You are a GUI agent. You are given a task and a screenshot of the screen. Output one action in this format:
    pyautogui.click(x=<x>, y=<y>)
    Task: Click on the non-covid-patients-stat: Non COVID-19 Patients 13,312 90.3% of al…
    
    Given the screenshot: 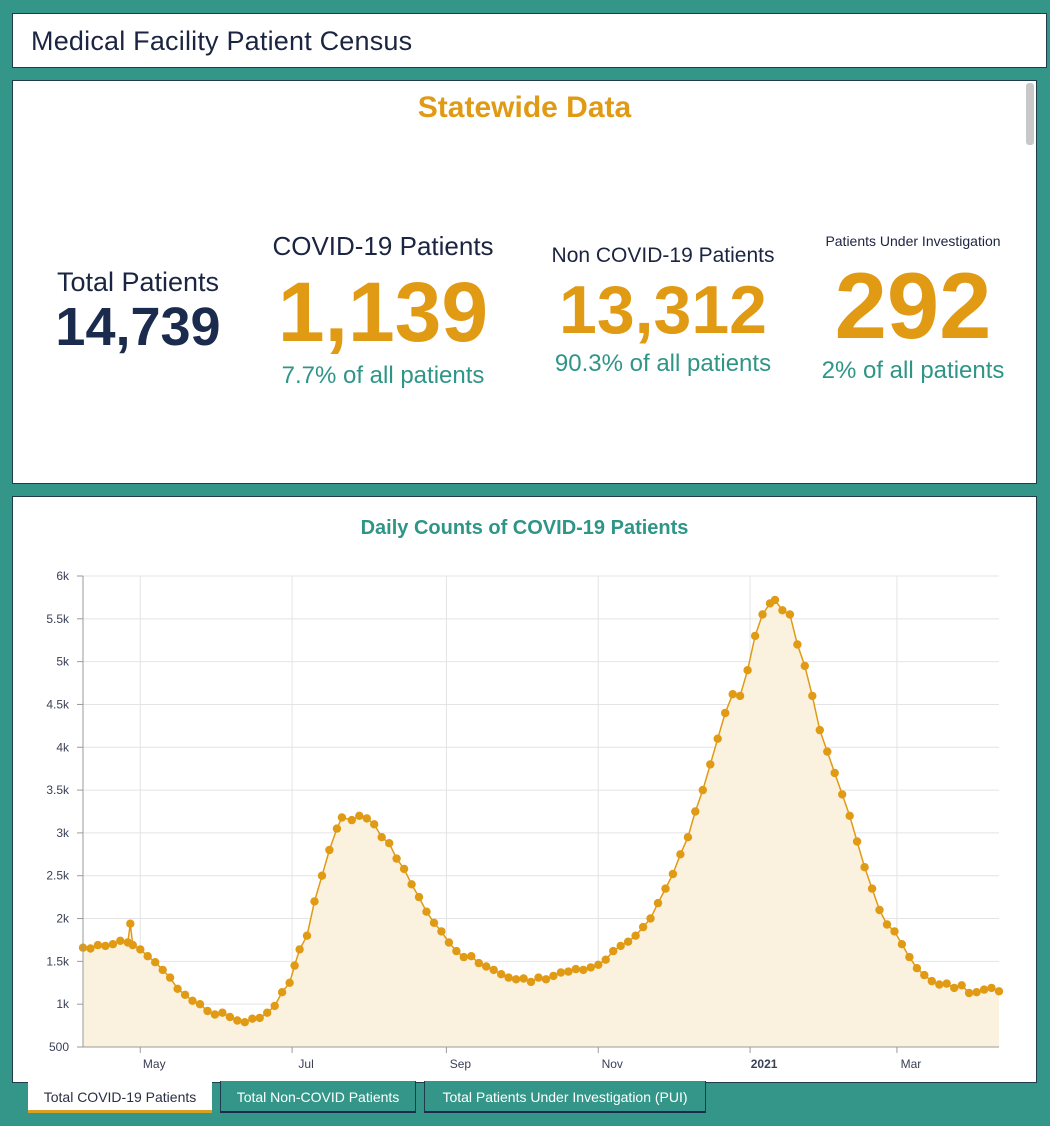 What is the action you would take?
    pyautogui.click(x=663, y=311)
    